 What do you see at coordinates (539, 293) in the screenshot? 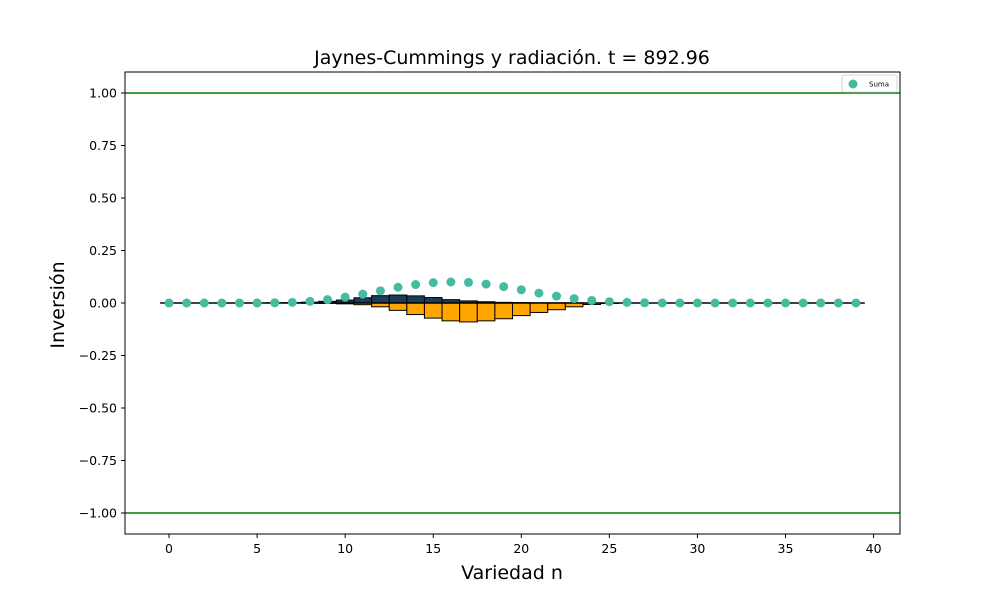
I see `scatter-point-n21` at bounding box center [539, 293].